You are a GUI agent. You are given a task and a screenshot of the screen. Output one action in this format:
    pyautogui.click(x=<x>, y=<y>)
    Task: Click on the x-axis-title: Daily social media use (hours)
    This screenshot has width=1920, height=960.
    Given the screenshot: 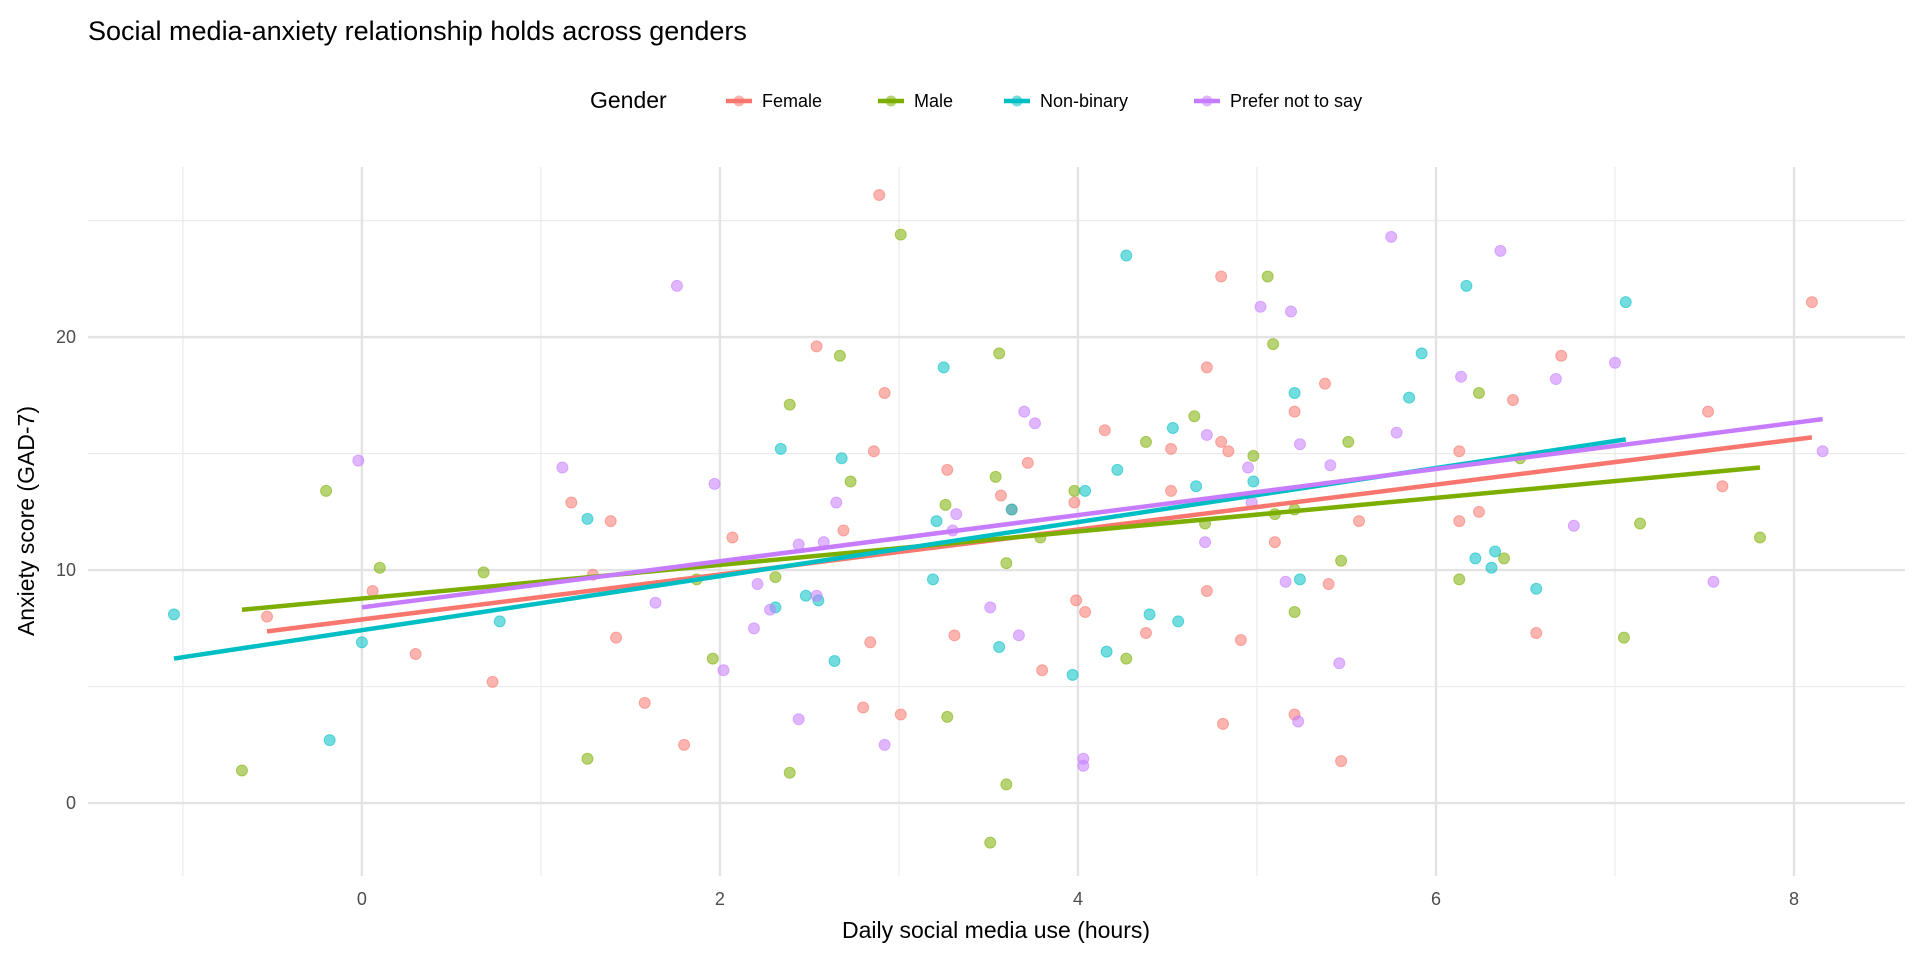 What is the action you would take?
    pyautogui.click(x=996, y=930)
    